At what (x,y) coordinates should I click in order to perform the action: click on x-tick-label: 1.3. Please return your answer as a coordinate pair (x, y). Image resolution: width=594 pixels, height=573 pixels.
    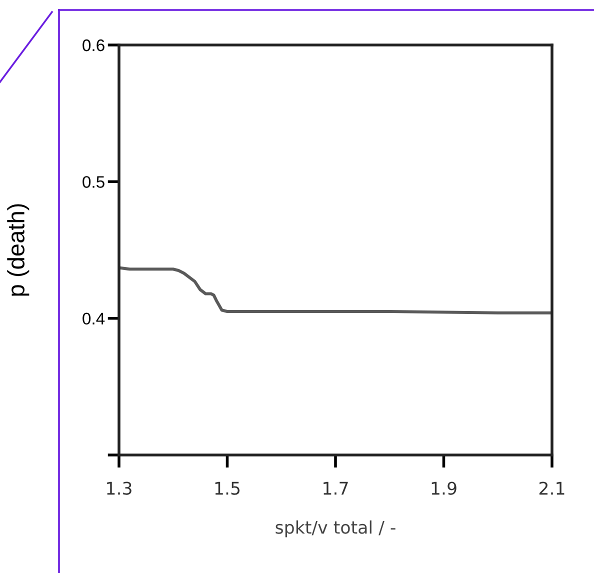
    Looking at the image, I should click on (119, 488).